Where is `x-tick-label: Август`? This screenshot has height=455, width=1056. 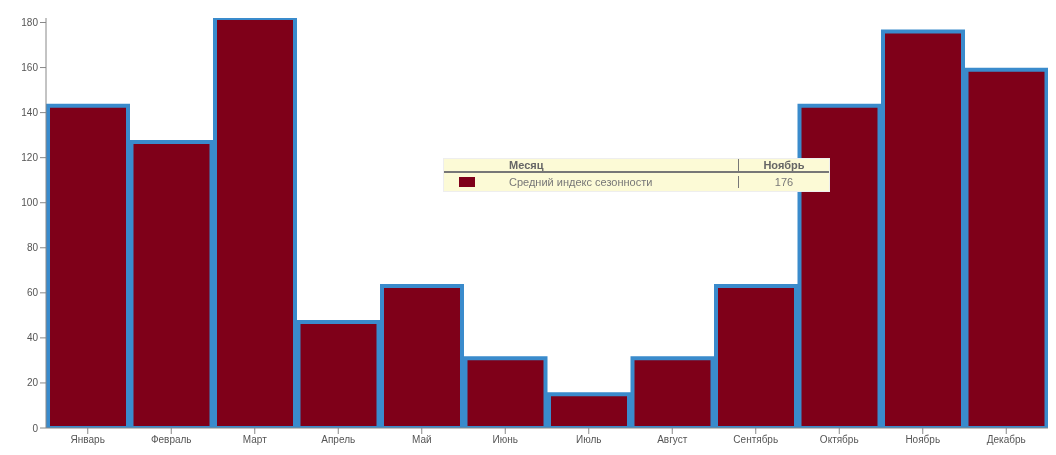
x-tick-label: Август is located at coordinates (672, 440).